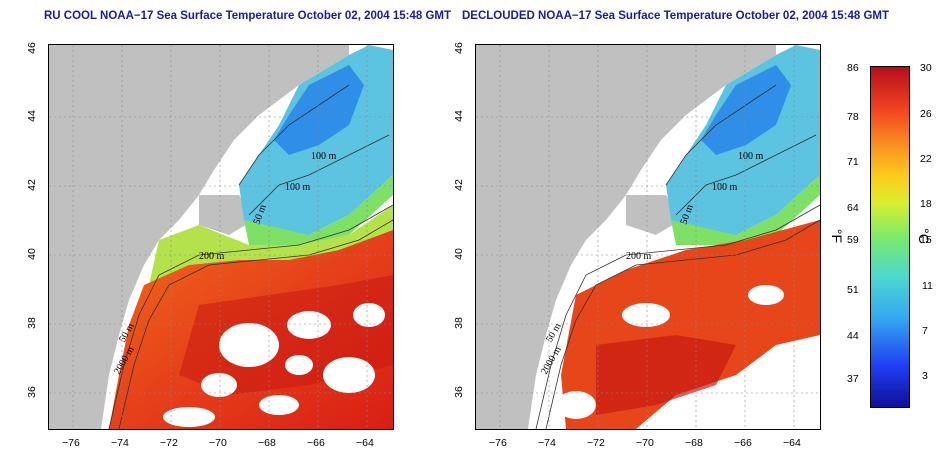 The width and height of the screenshot is (950, 475). What do you see at coordinates (926, 114) in the screenshot?
I see `celsius-label: 26` at bounding box center [926, 114].